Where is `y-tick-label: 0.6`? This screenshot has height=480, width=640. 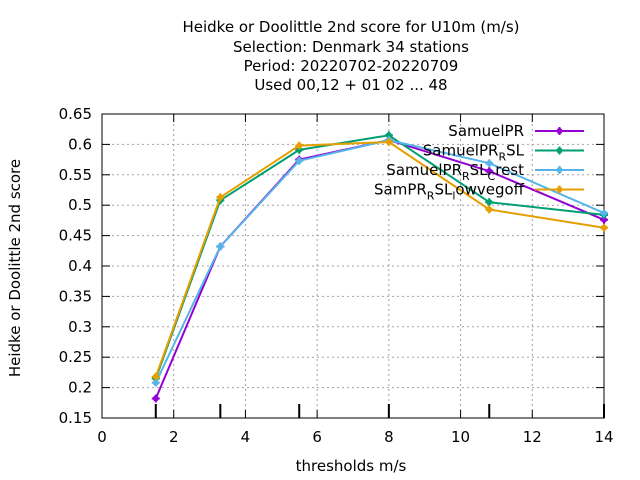
y-tick-label: 0.6 is located at coordinates (80, 144).